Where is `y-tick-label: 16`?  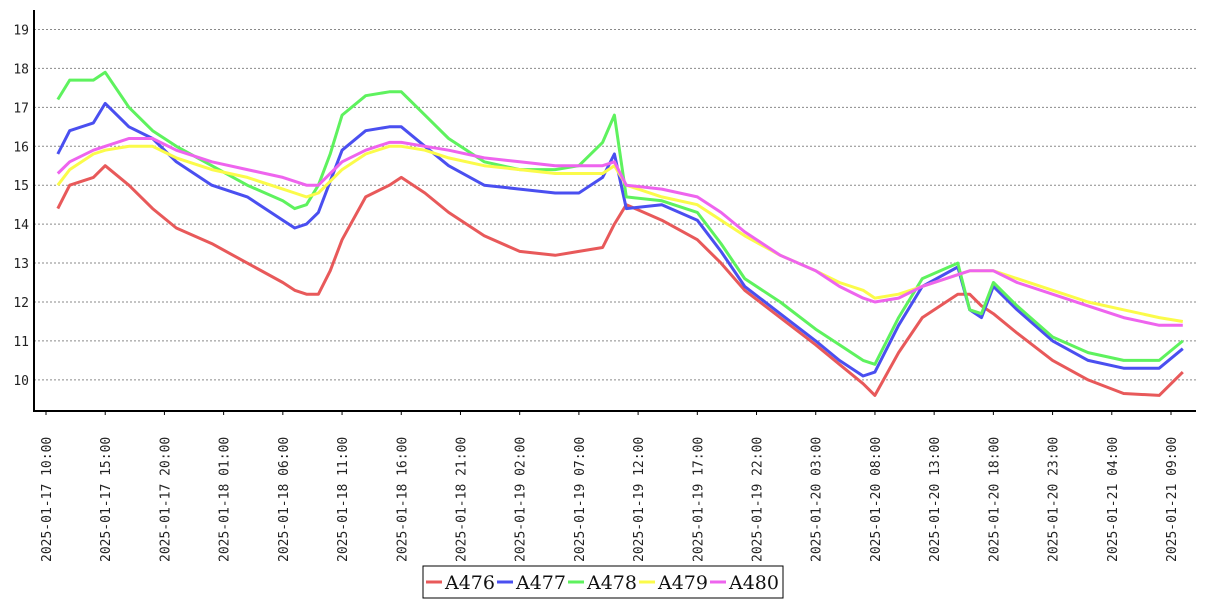
y-tick-label: 16 is located at coordinates (21, 147).